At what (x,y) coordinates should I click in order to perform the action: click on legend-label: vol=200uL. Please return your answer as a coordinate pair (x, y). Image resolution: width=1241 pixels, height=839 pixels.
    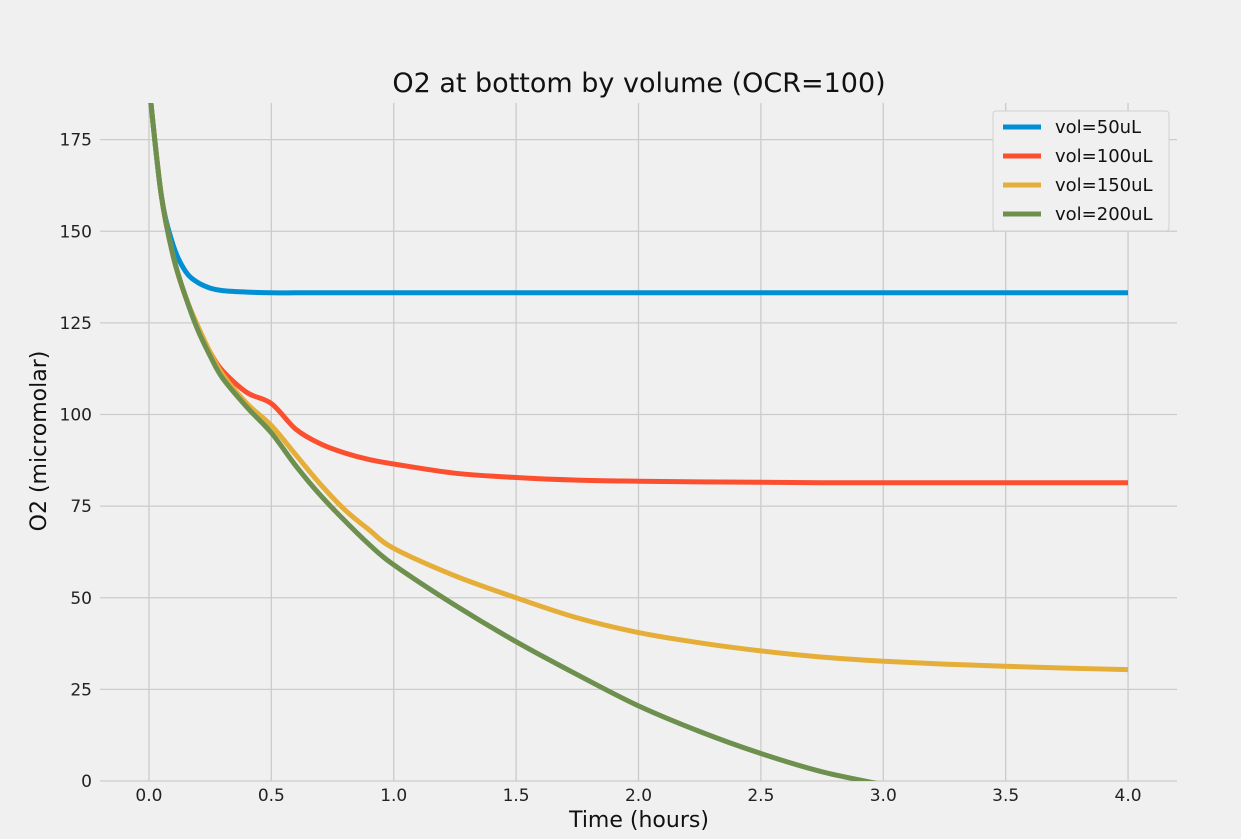
    Looking at the image, I should click on (1104, 214).